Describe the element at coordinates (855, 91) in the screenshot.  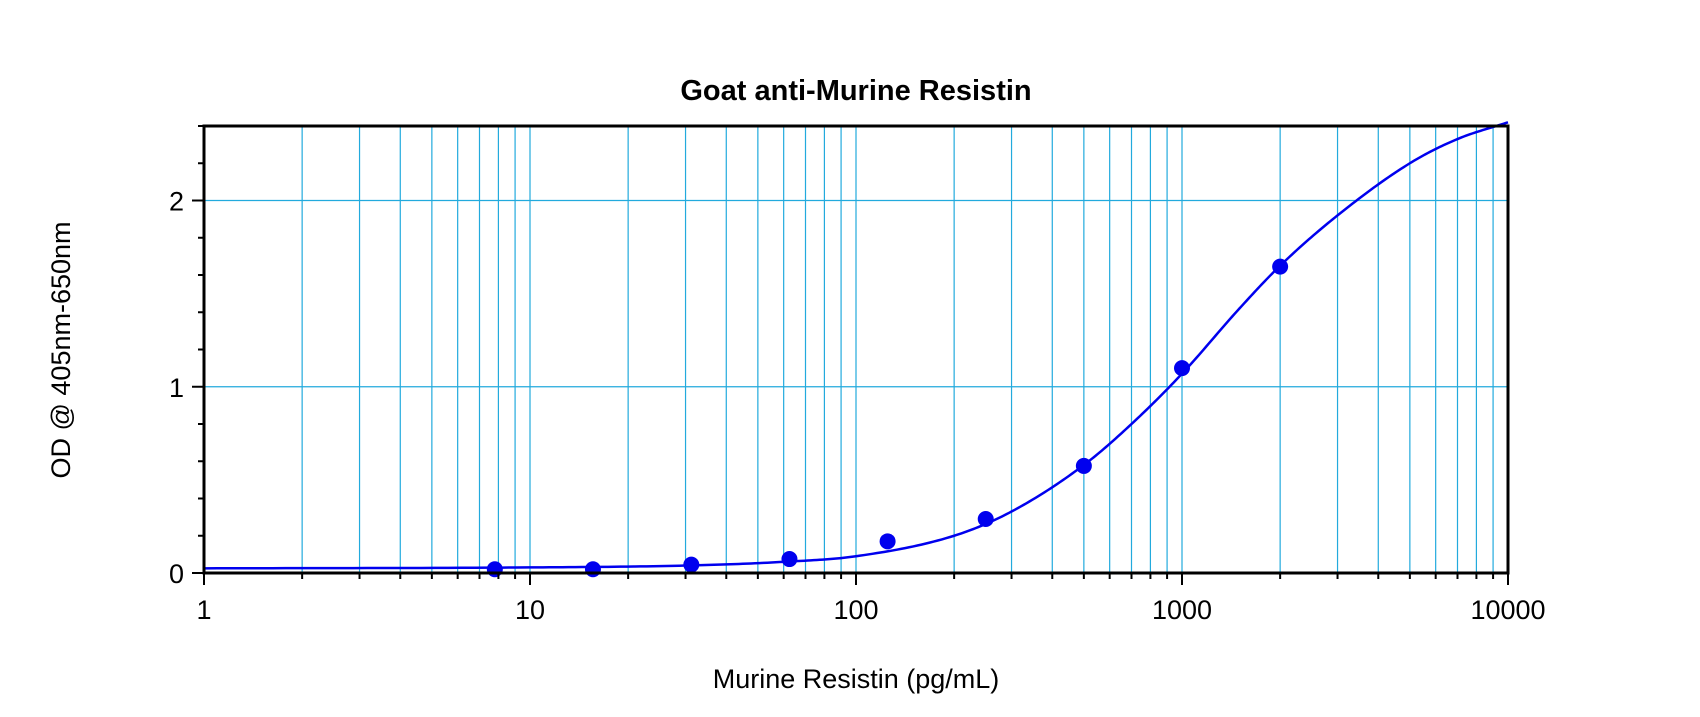
I see `chart-title: Goat anti-Murine Resistin` at that location.